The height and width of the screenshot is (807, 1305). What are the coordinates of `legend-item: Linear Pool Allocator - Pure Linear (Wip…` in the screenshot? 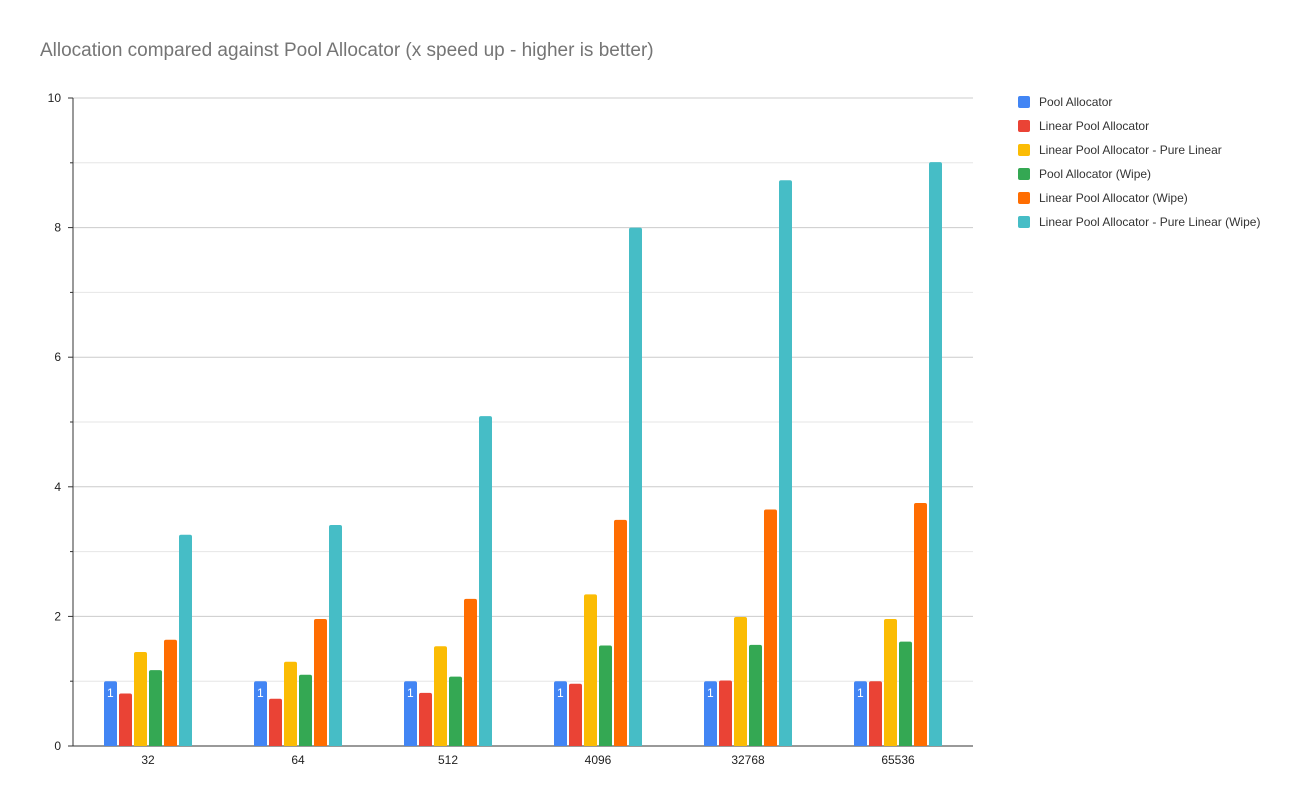 It's located at (1139, 222).